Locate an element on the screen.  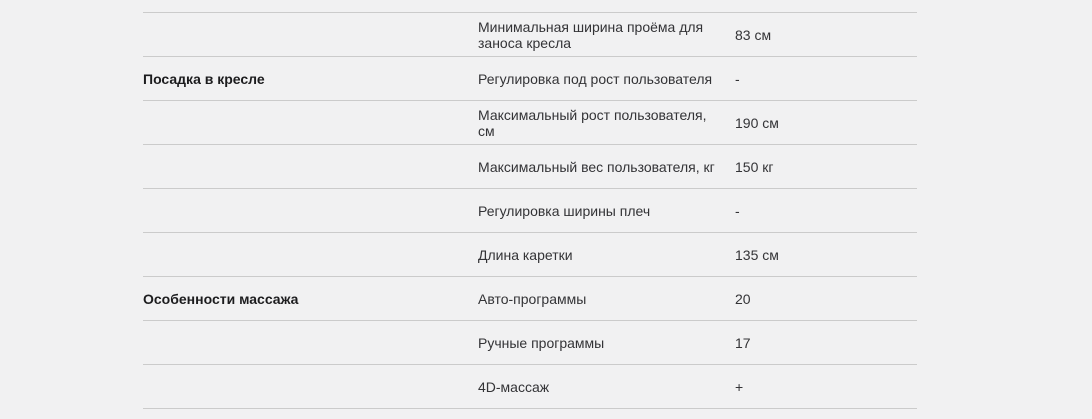
table-row: Особенности массажа Авто-программы 20 is located at coordinates (530, 298).